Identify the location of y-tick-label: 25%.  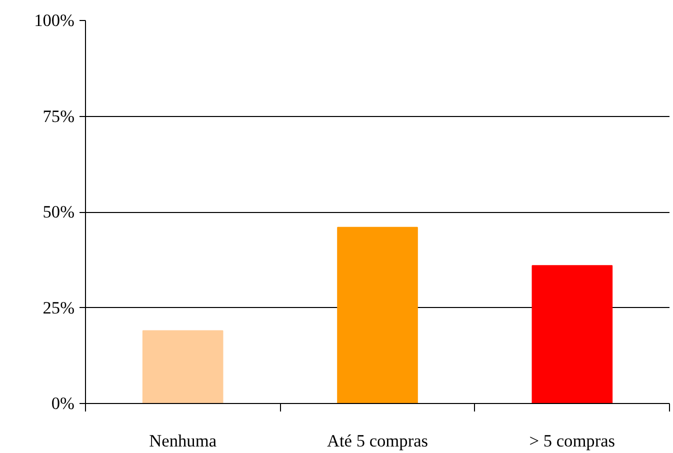
(58, 308).